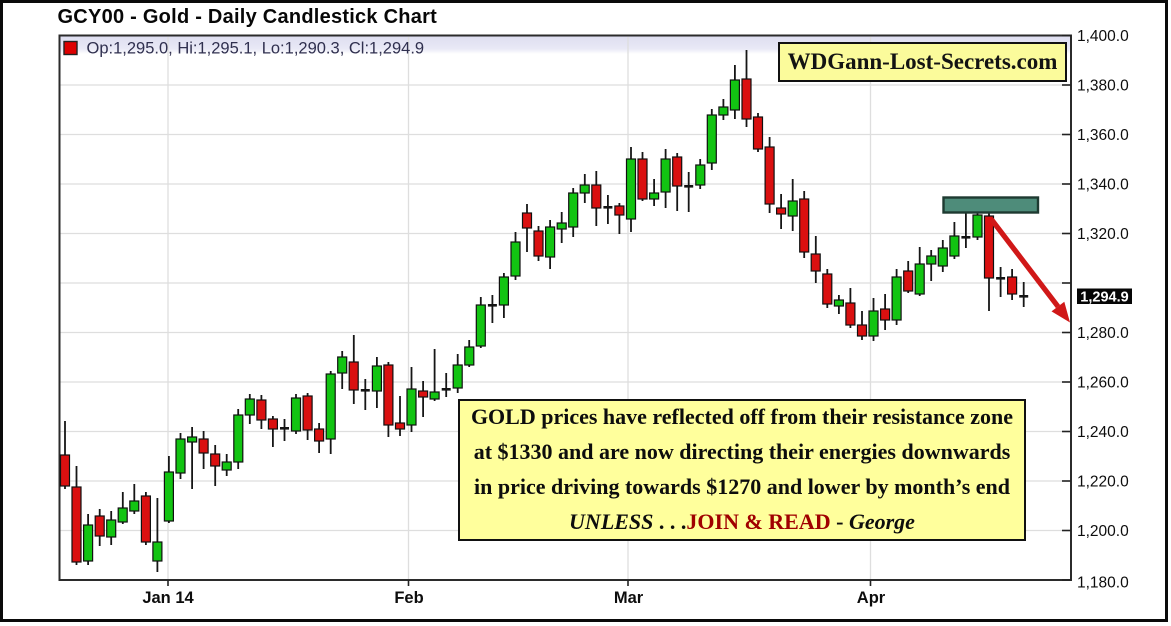 This screenshot has width=1171, height=626. Describe the element at coordinates (1103, 36) in the screenshot. I see `svg-text: 1,400.0` at that location.